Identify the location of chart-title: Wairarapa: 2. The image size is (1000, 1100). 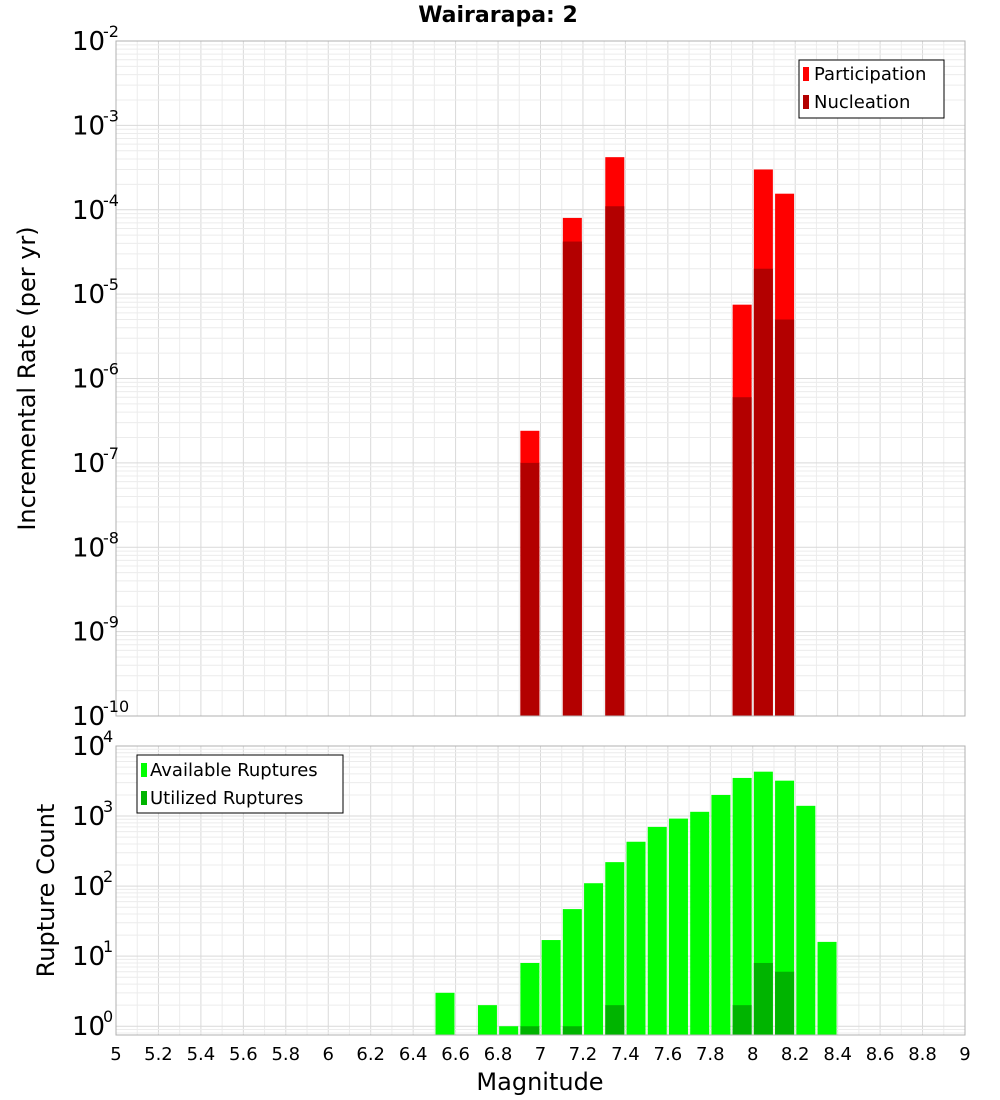
(498, 15).